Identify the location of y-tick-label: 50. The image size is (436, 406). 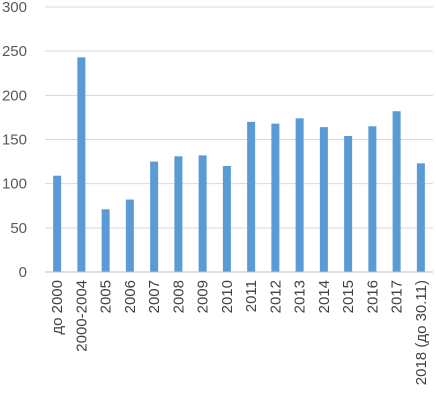
(18, 228).